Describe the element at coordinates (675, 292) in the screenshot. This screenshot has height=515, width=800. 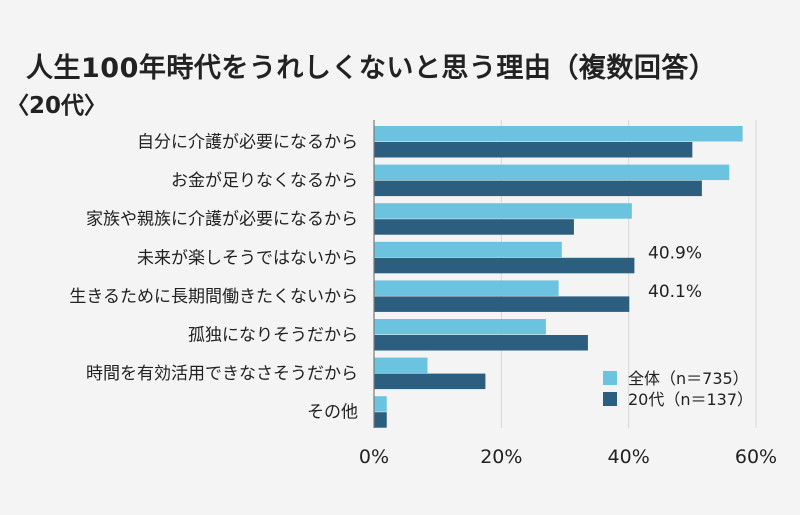
I see `data-label: 40.1%` at that location.